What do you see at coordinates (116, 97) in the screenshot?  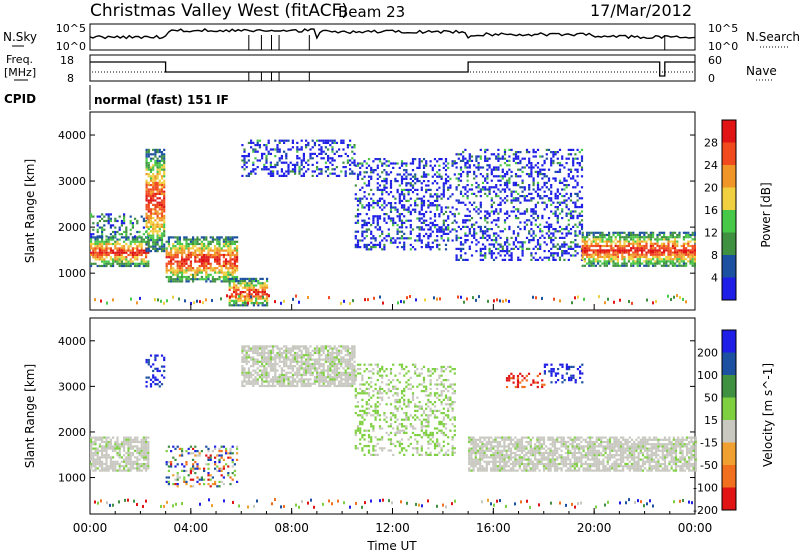 I see `cpid-panel: CPID normal (fast) 151 IF` at bounding box center [116, 97].